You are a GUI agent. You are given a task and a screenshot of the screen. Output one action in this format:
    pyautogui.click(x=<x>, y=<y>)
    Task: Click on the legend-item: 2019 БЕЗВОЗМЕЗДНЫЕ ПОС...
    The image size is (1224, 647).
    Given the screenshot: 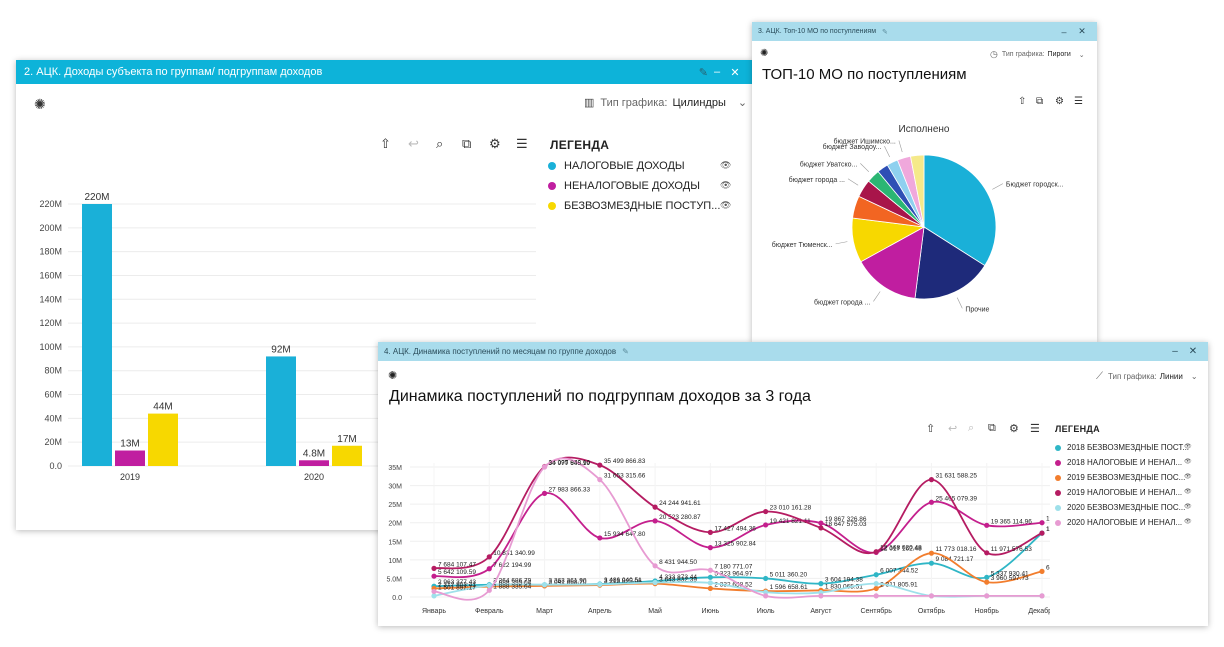 What is the action you would take?
    pyautogui.click(x=1120, y=477)
    